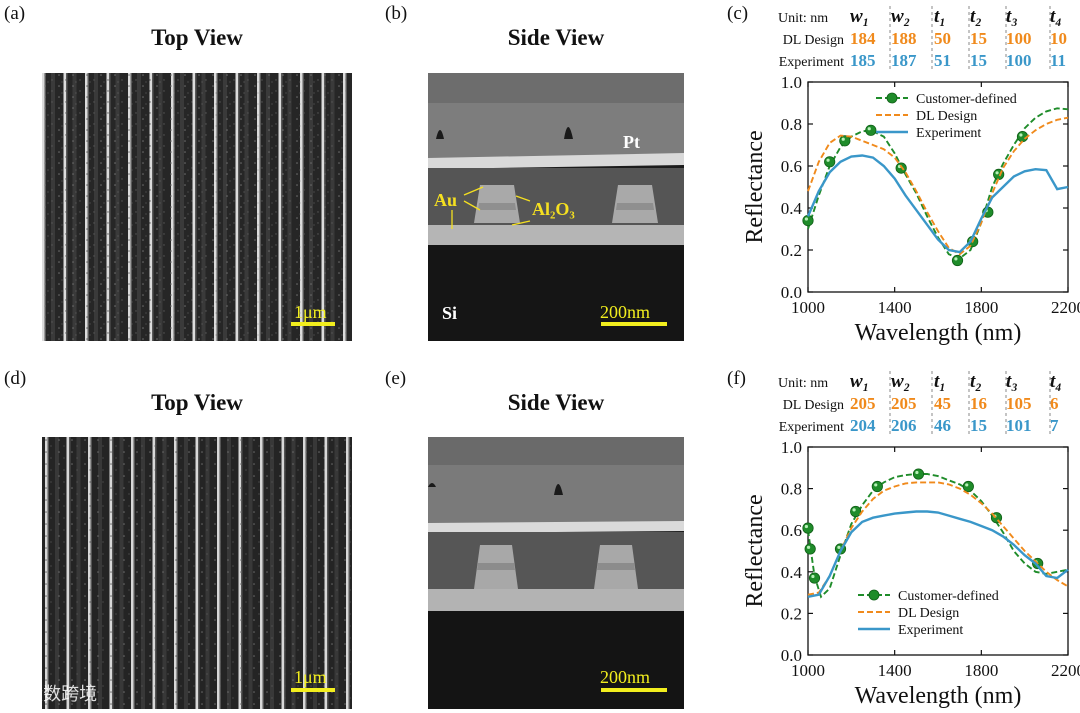 The image size is (1080, 713). Describe the element at coordinates (15, 378) in the screenshot. I see `panel-d-label: (d)` at that location.